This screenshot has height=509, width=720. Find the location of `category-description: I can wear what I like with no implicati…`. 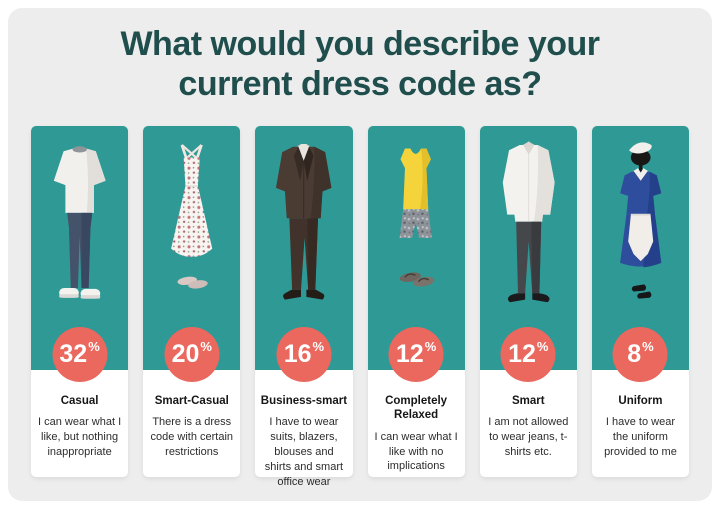

category-description: I can wear what I like with no implicati… is located at coordinates (416, 451).